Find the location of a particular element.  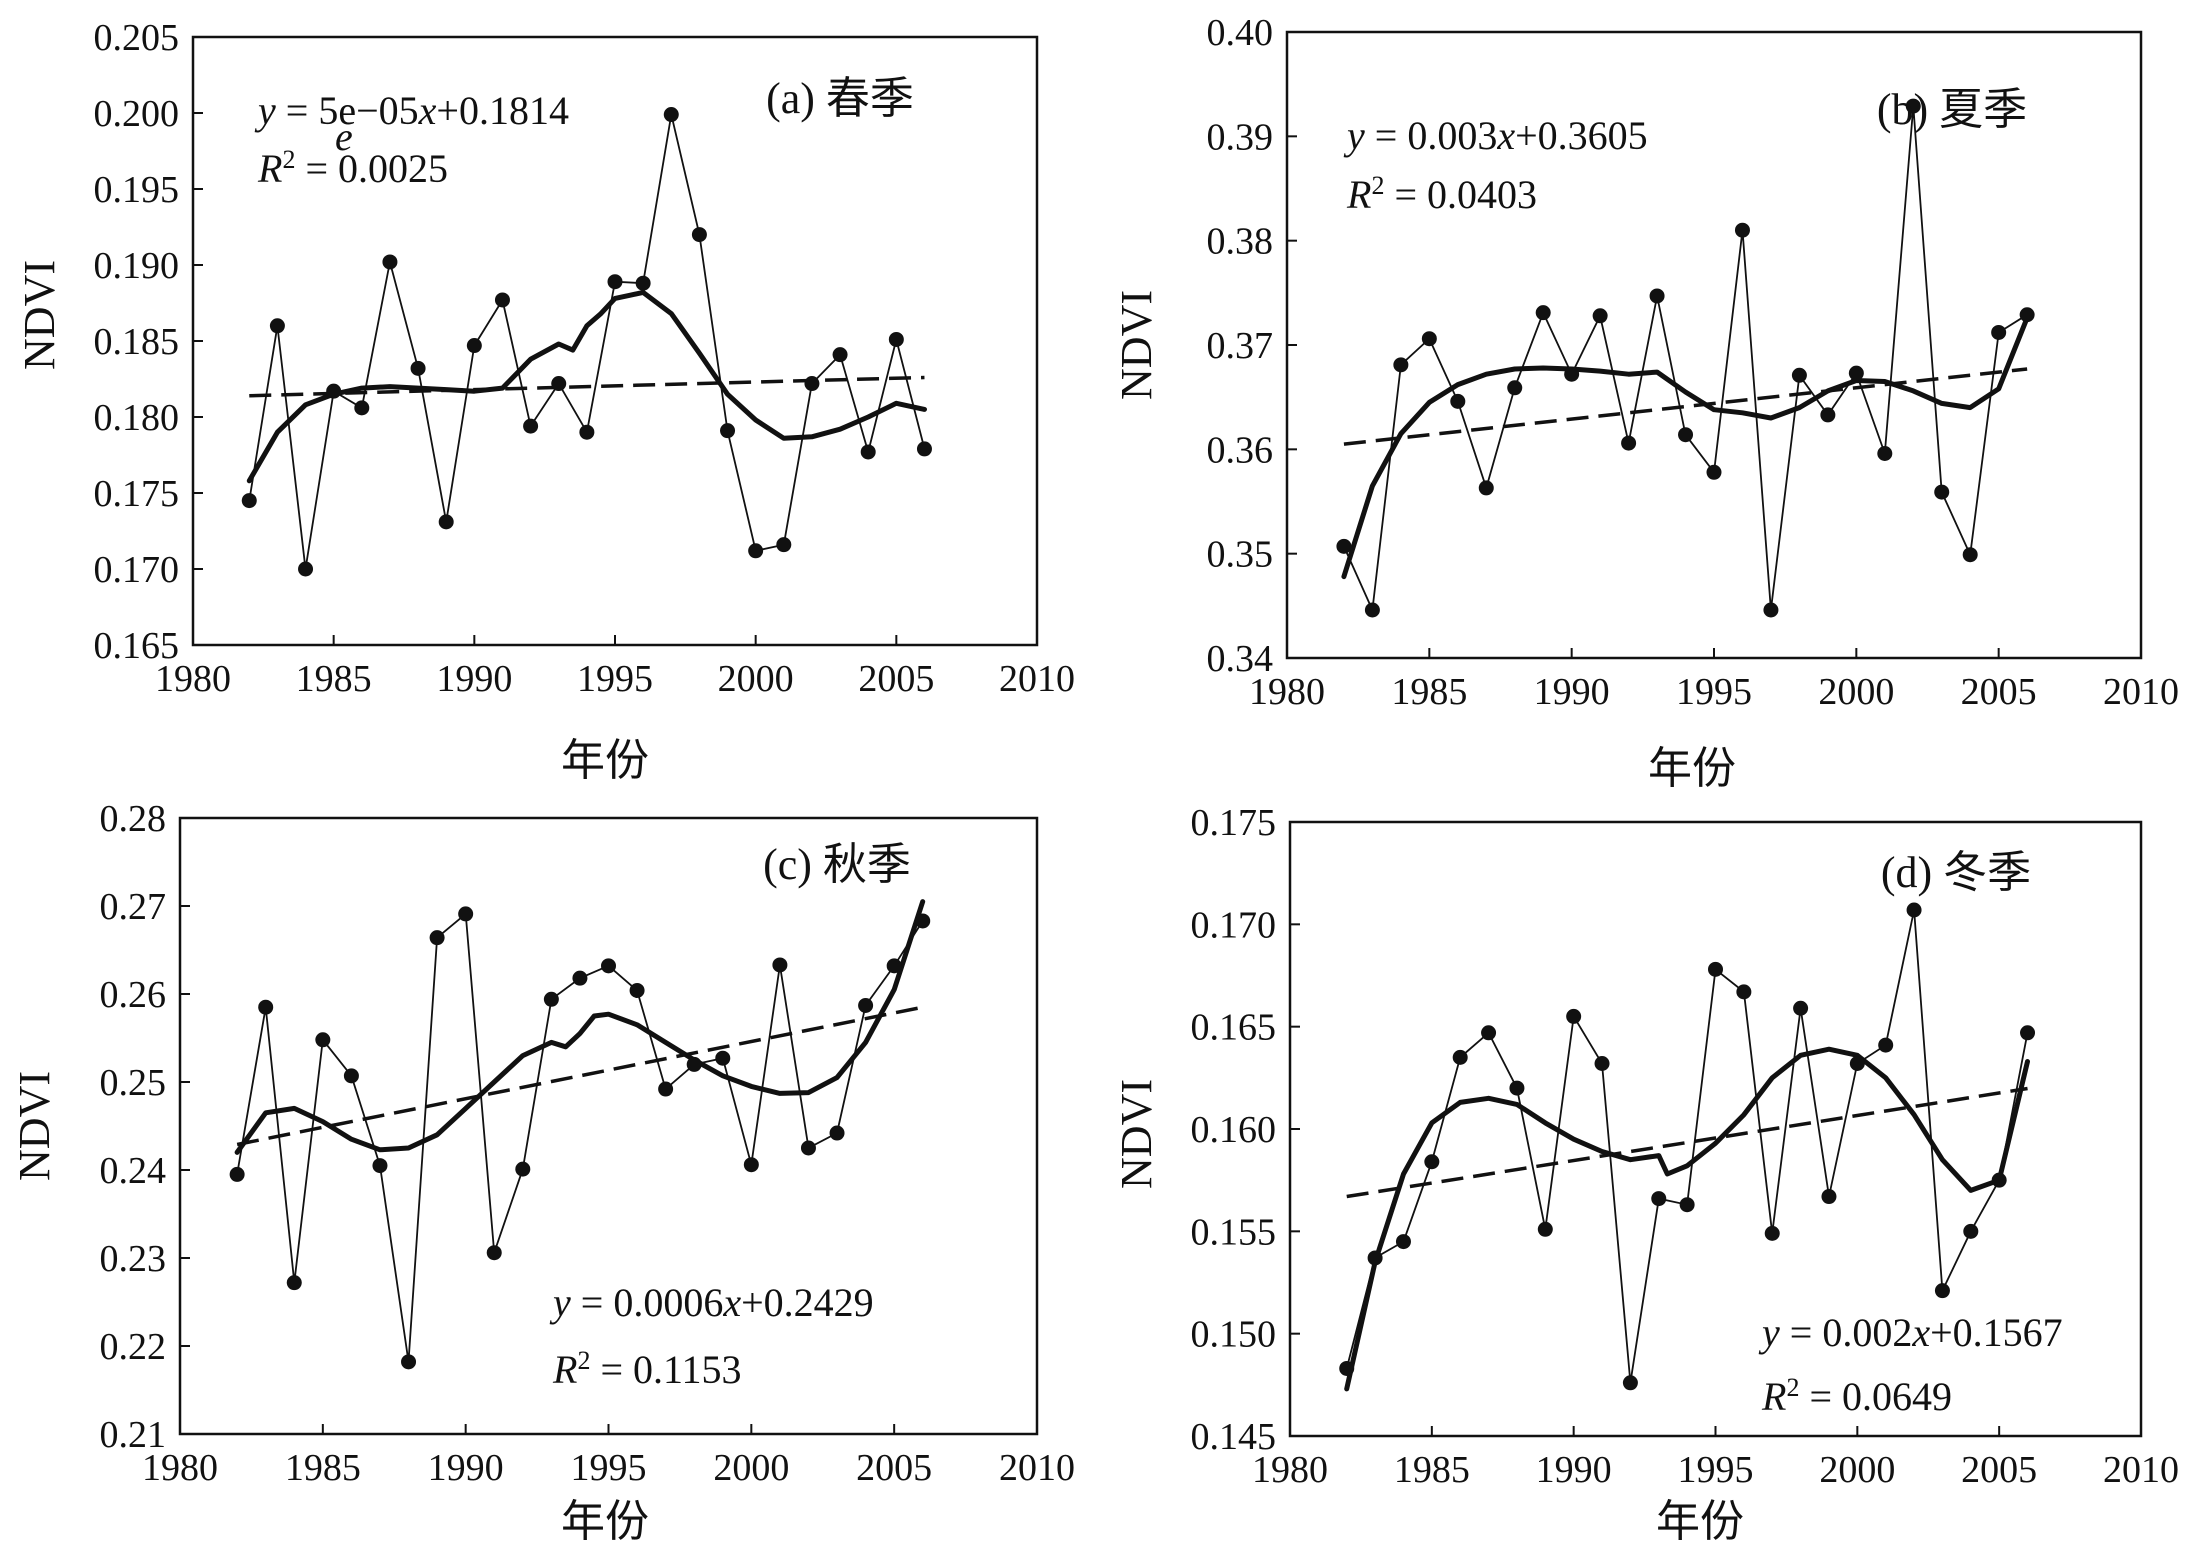

y-tick-label: 0.25 is located at coordinates (133, 1083).